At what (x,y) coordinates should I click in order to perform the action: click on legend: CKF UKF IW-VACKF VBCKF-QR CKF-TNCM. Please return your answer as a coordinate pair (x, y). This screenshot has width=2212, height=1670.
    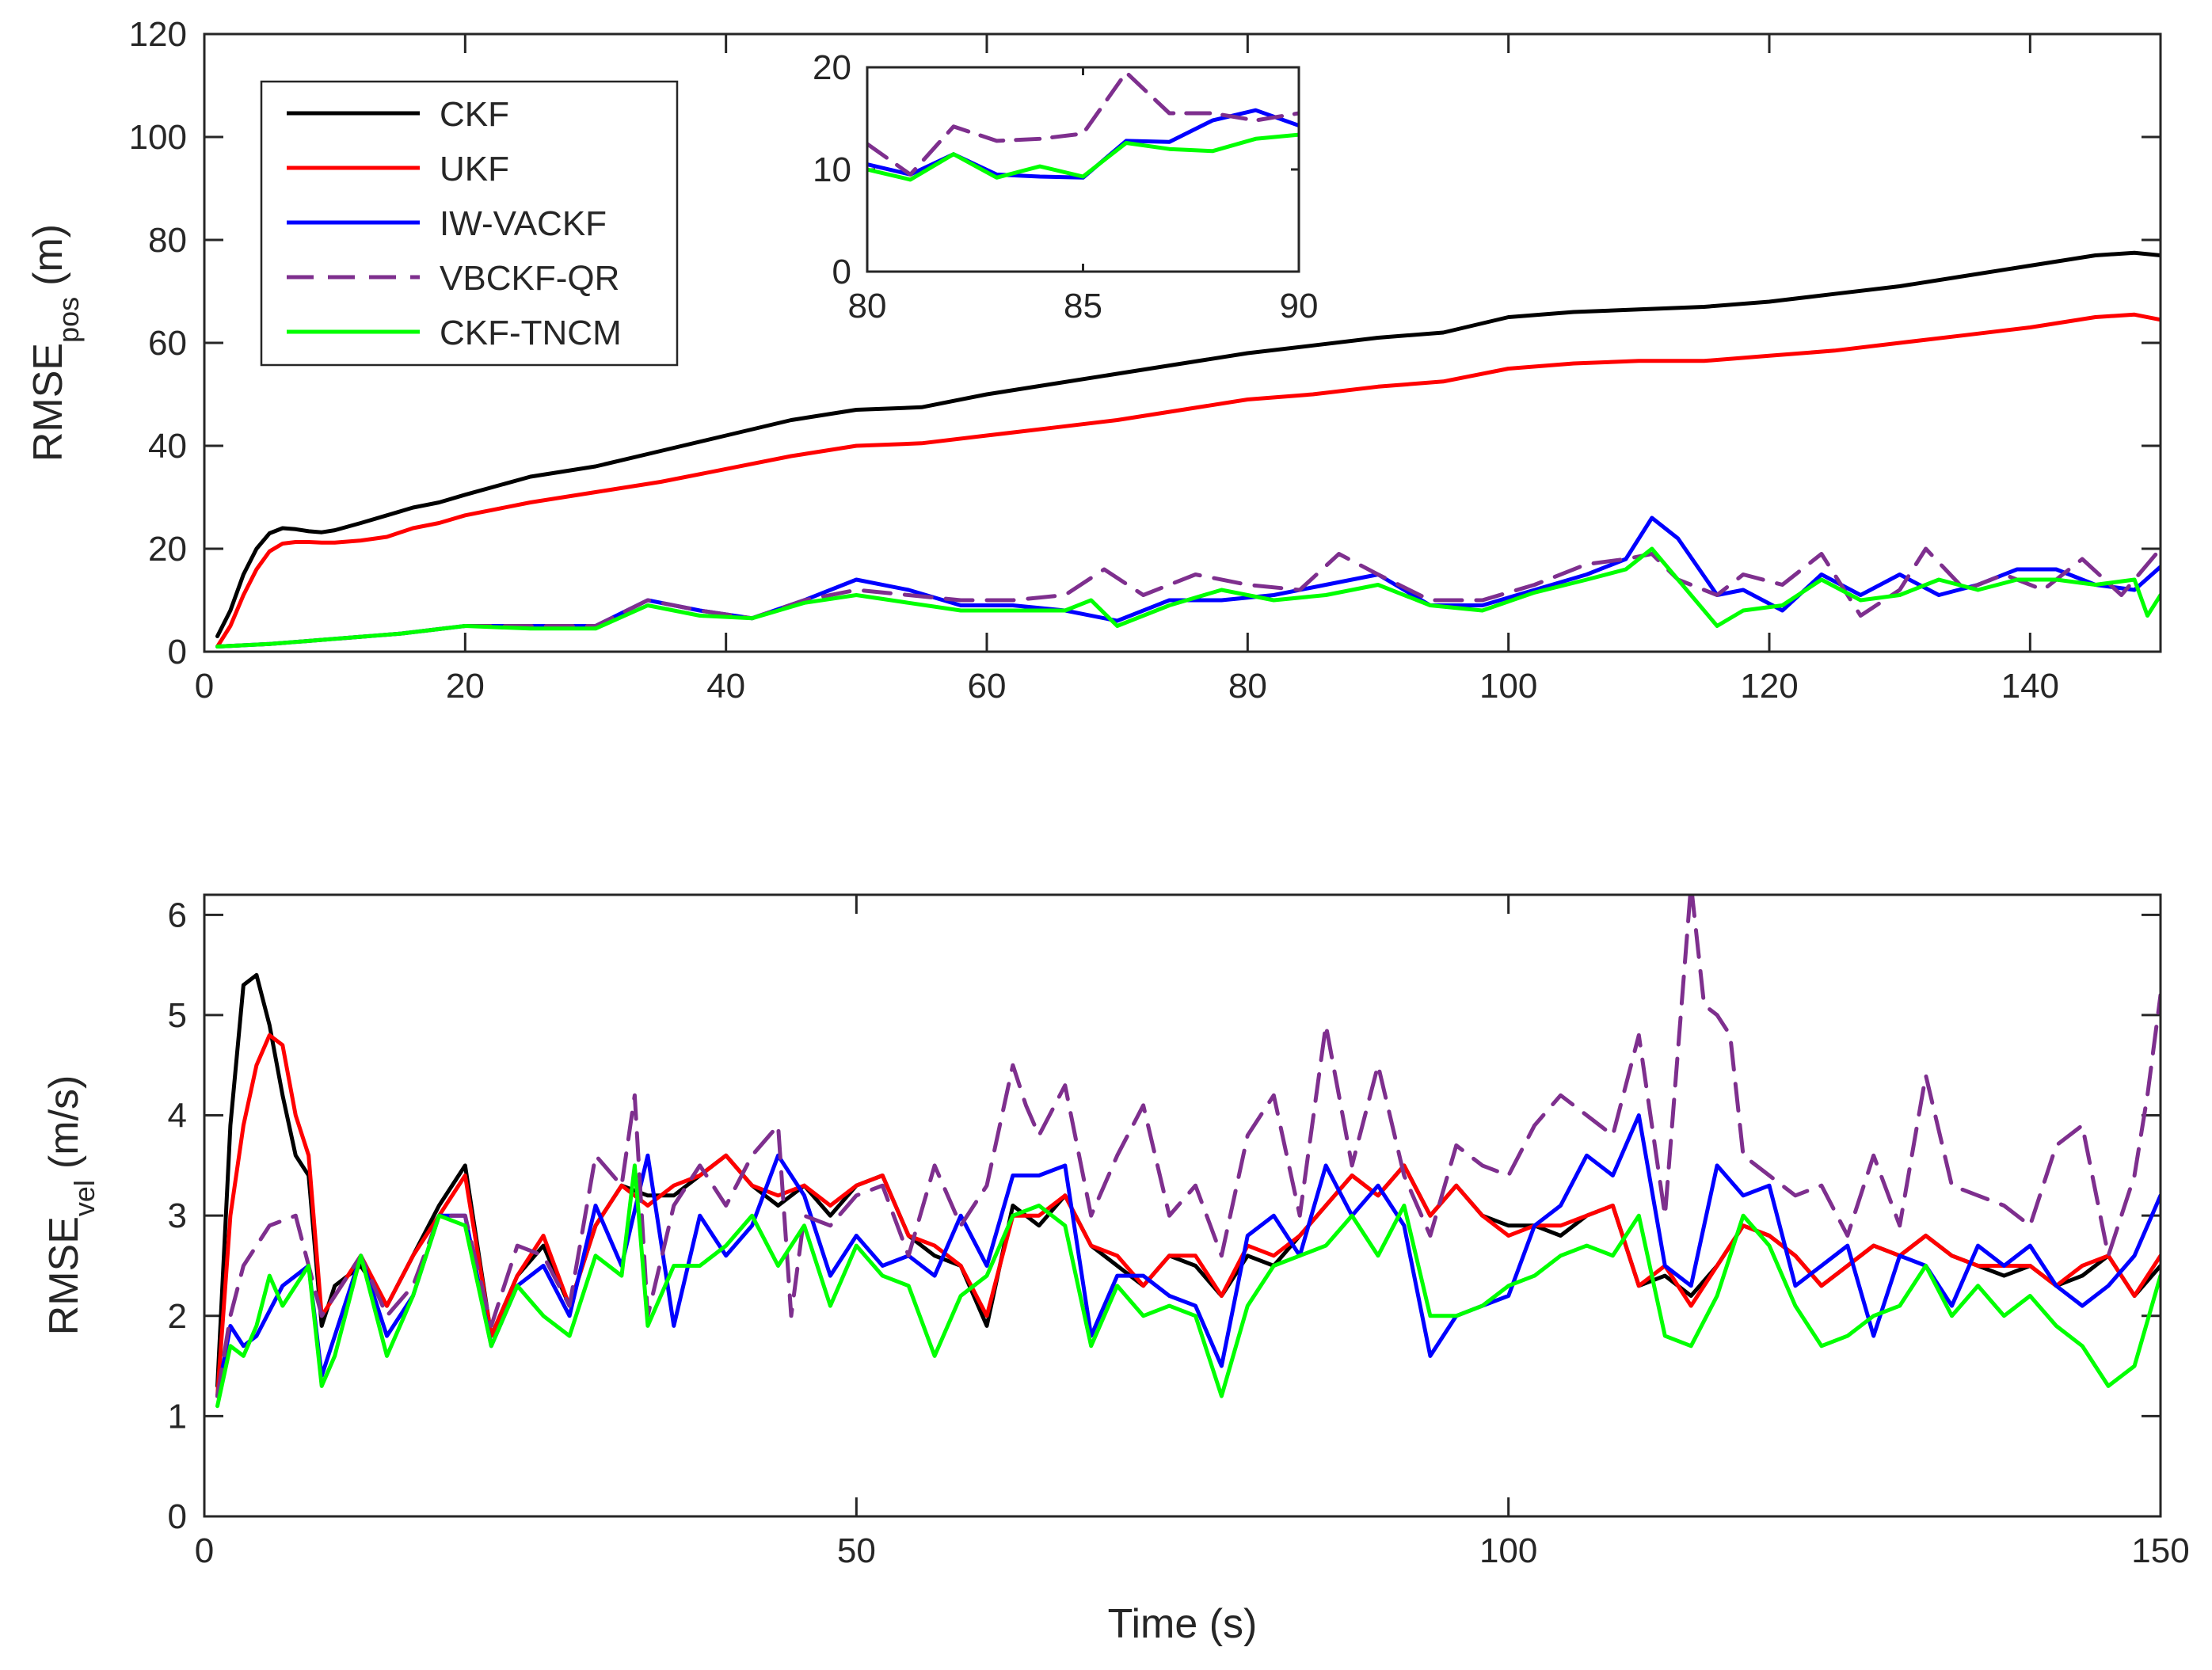
    Looking at the image, I should click on (469, 223).